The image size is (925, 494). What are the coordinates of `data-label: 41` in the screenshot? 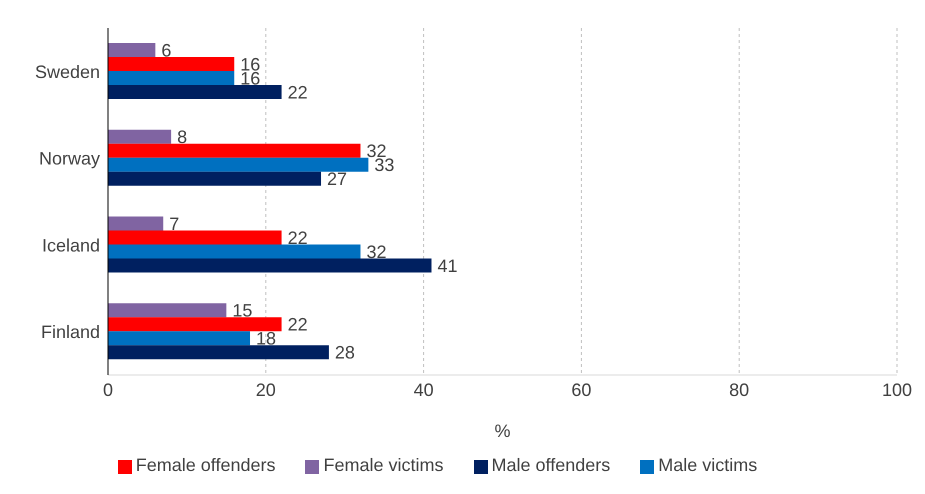 It's located at (447, 266).